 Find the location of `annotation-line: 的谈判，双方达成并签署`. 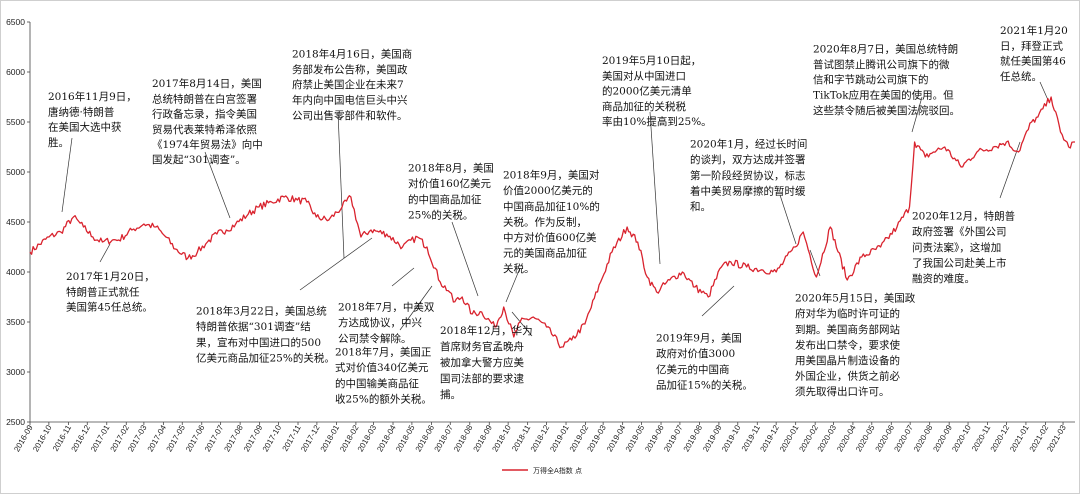

annotation-line: 的谈判，双方达成并签署 is located at coordinates (748, 159).